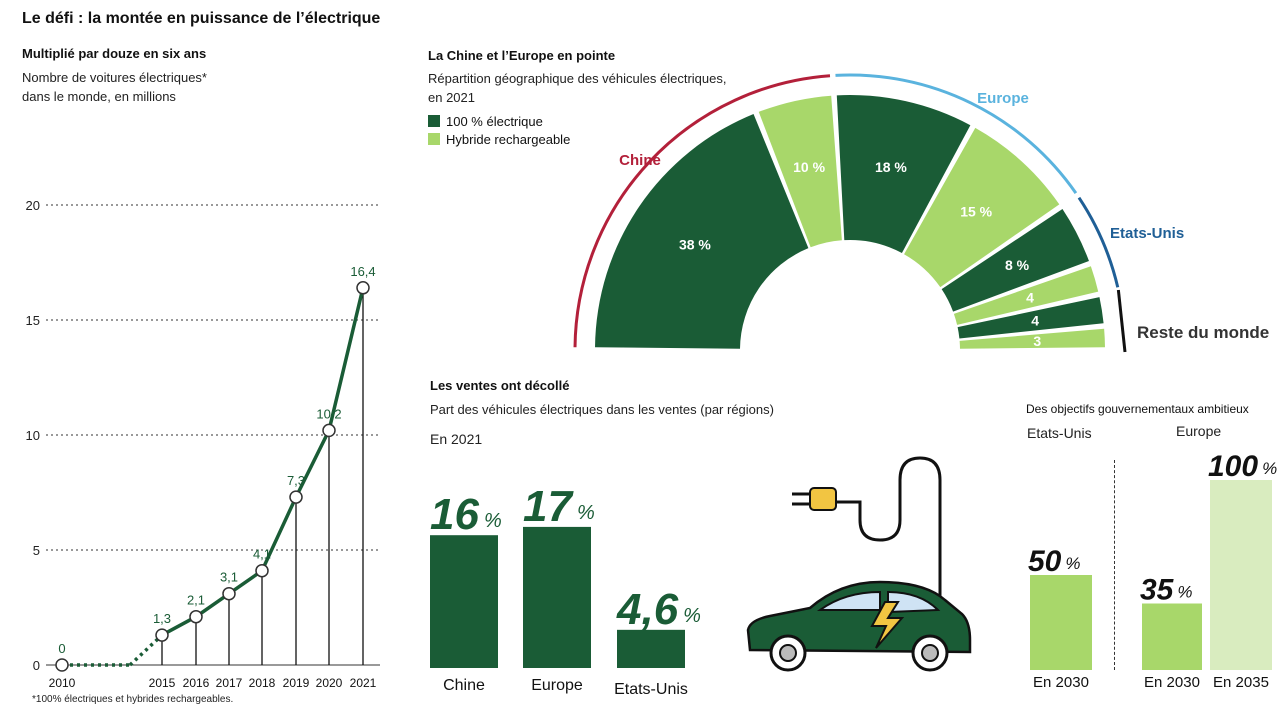  I want to click on slice-label: 18 %, so click(891, 167).